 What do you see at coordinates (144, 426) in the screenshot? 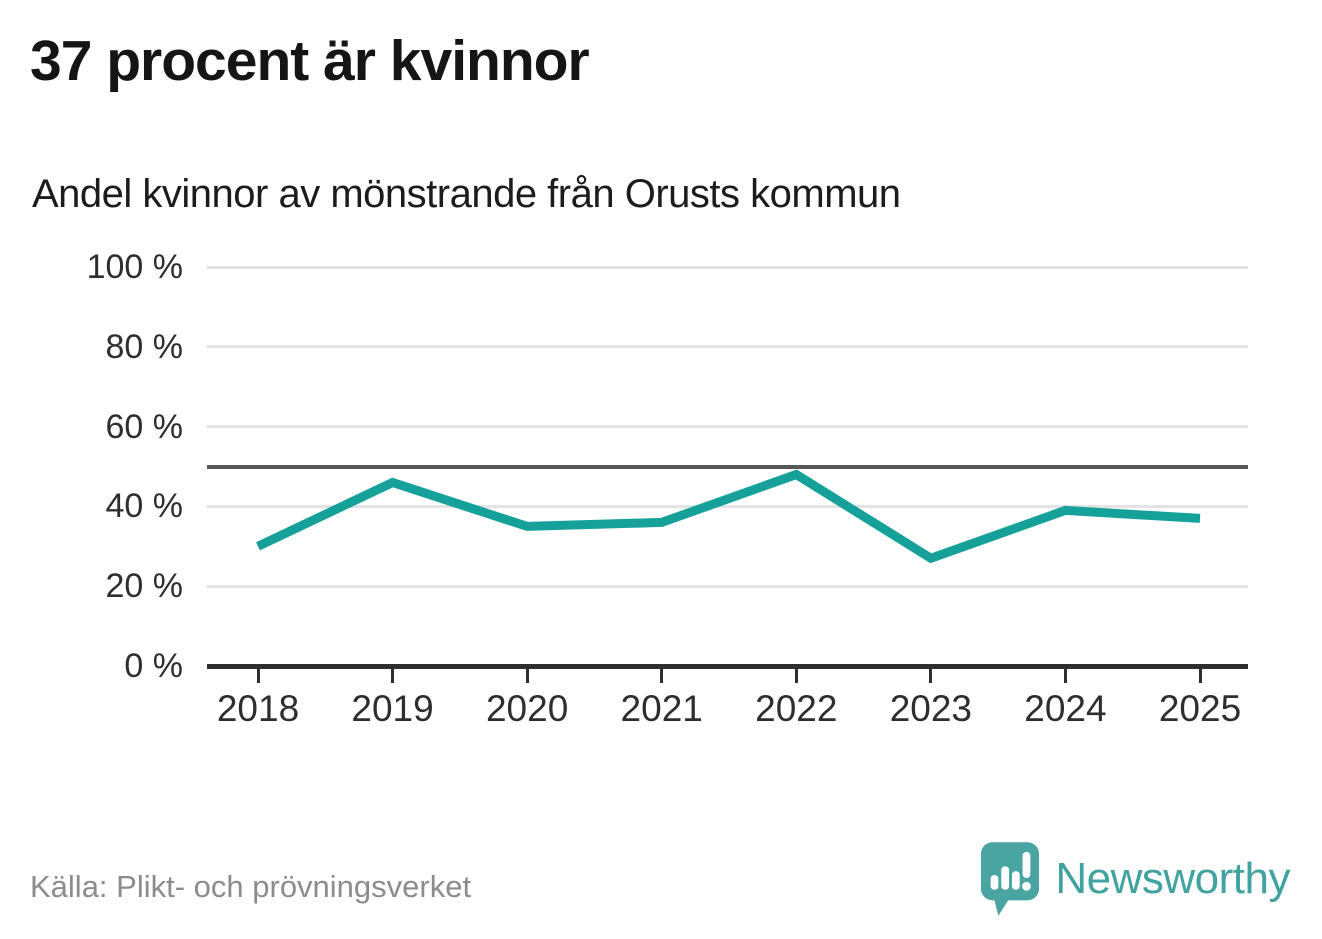
I see `y-tick-label: 60 %` at bounding box center [144, 426].